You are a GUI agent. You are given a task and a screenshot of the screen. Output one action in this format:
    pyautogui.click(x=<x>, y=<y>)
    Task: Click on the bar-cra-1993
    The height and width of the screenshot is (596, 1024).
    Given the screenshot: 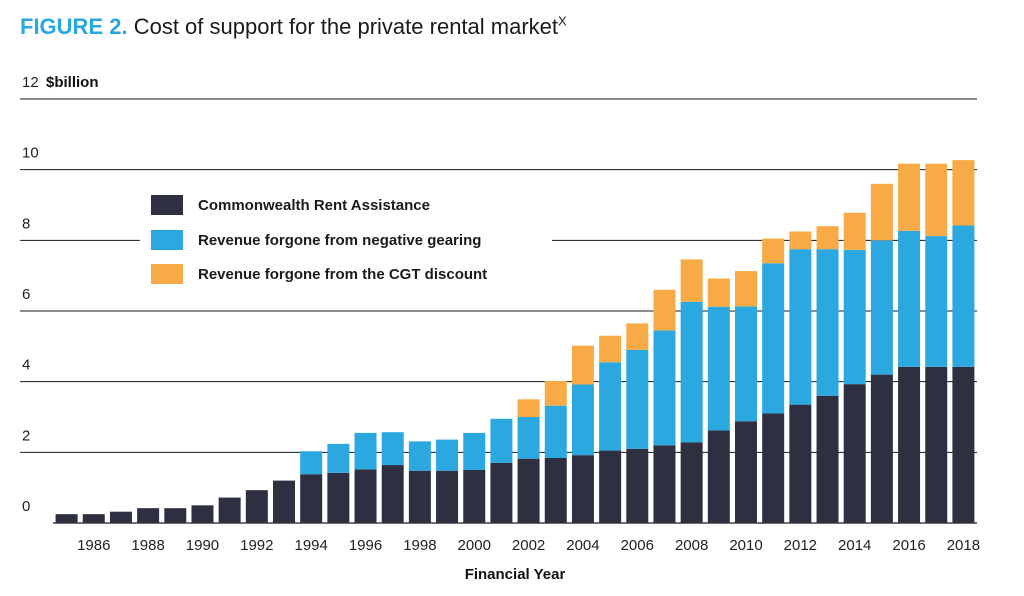 What is the action you would take?
    pyautogui.click(x=284, y=501)
    